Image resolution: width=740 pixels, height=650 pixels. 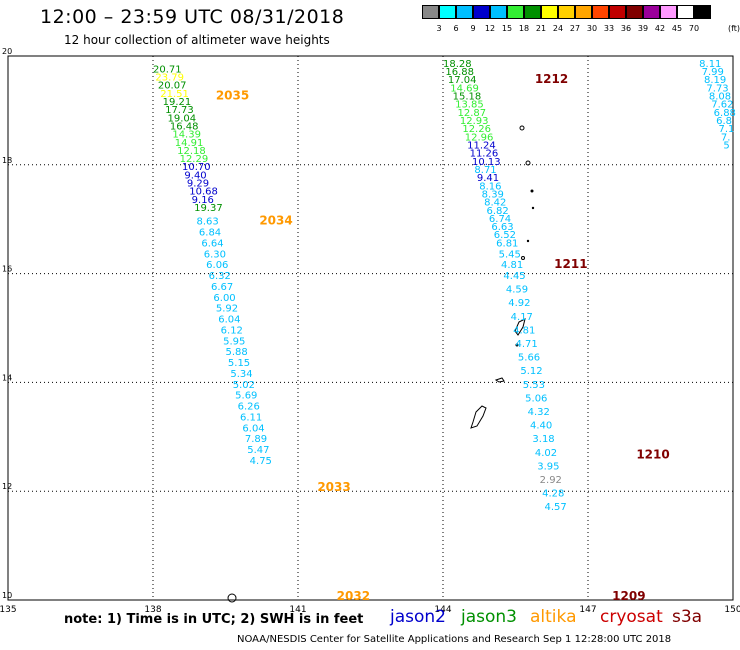 What do you see at coordinates (184, 126) in the screenshot?
I see `wave-height-value: 16.48` at bounding box center [184, 126].